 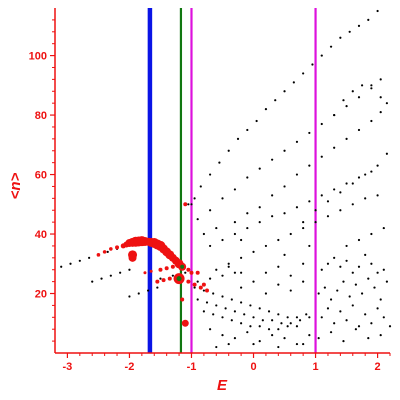 What do you see at coordinates (41, 295) in the screenshot?
I see `y-tick-label-0: 20` at bounding box center [41, 295].